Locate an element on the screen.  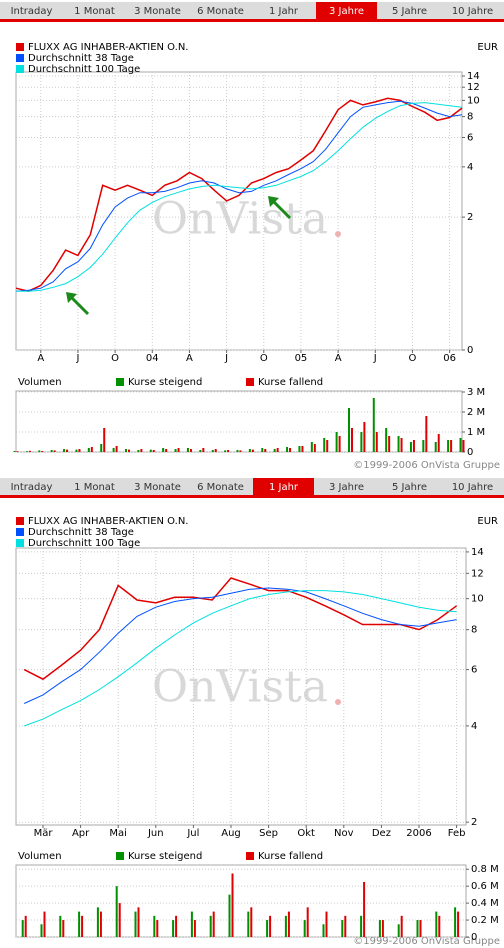
legend-label: Kurse fallend is located at coordinates (290, 382).